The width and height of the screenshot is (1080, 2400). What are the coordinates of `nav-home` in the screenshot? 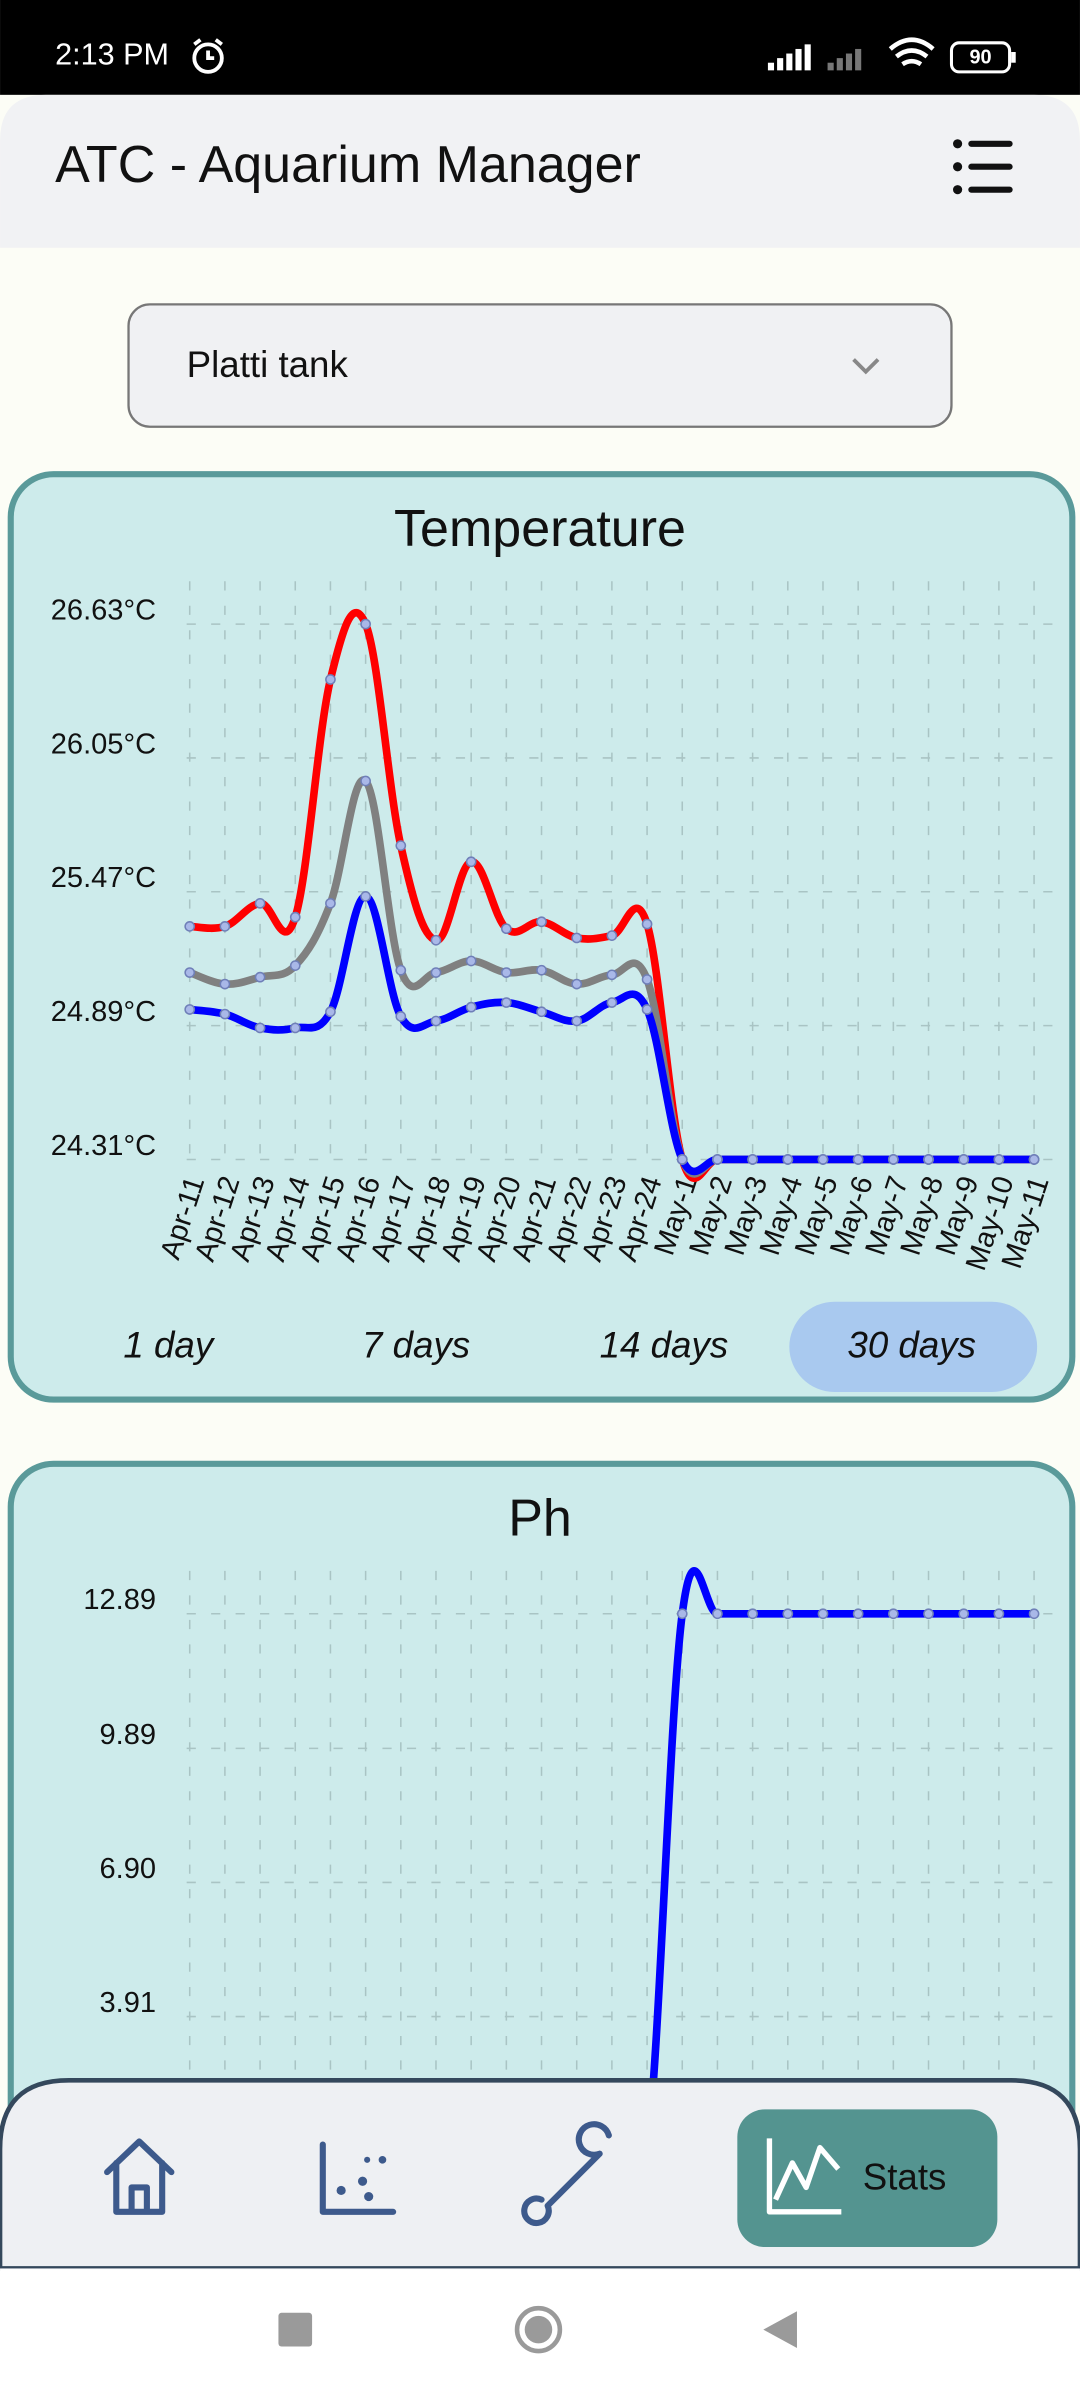 It's located at (139, 2176).